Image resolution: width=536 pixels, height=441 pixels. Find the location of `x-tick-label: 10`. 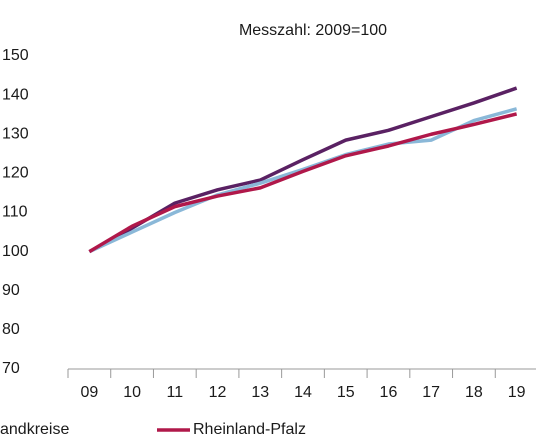

x-tick-label: 10 is located at coordinates (132, 392).